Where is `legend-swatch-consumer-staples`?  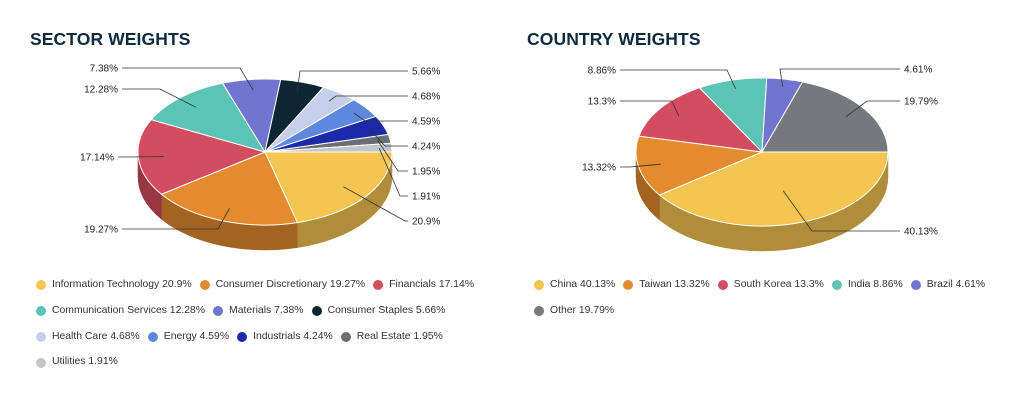
legend-swatch-consumer-staples is located at coordinates (316, 311).